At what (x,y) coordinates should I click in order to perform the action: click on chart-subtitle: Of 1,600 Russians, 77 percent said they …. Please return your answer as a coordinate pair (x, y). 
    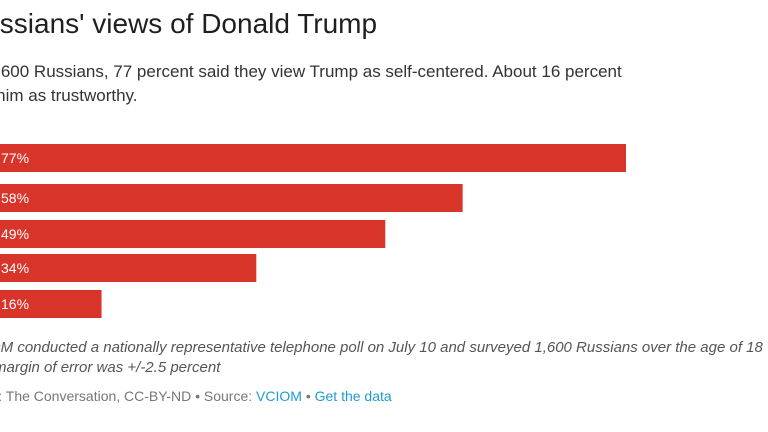
    Looking at the image, I should click on (384, 84).